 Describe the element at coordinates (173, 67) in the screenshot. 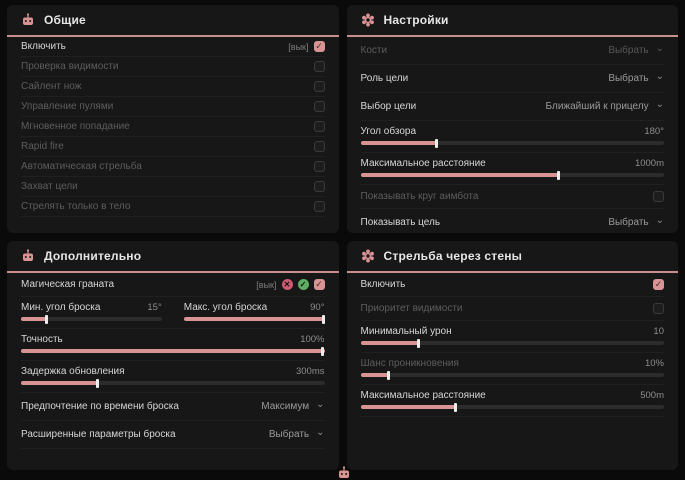

I see `toggle-row: Проверка видимости` at that location.